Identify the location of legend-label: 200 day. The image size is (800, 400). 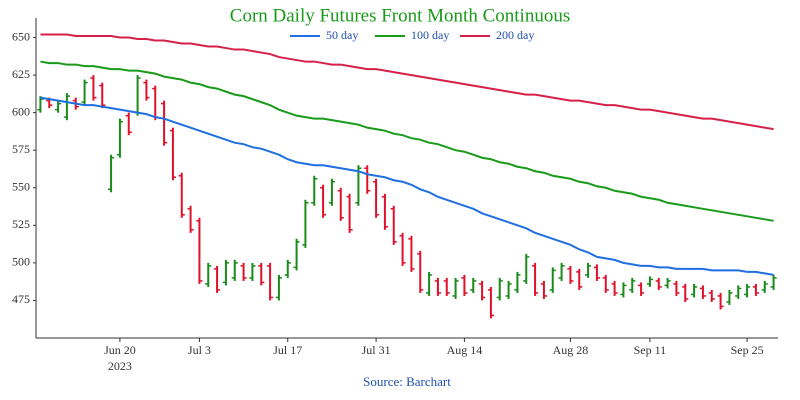
(515, 35).